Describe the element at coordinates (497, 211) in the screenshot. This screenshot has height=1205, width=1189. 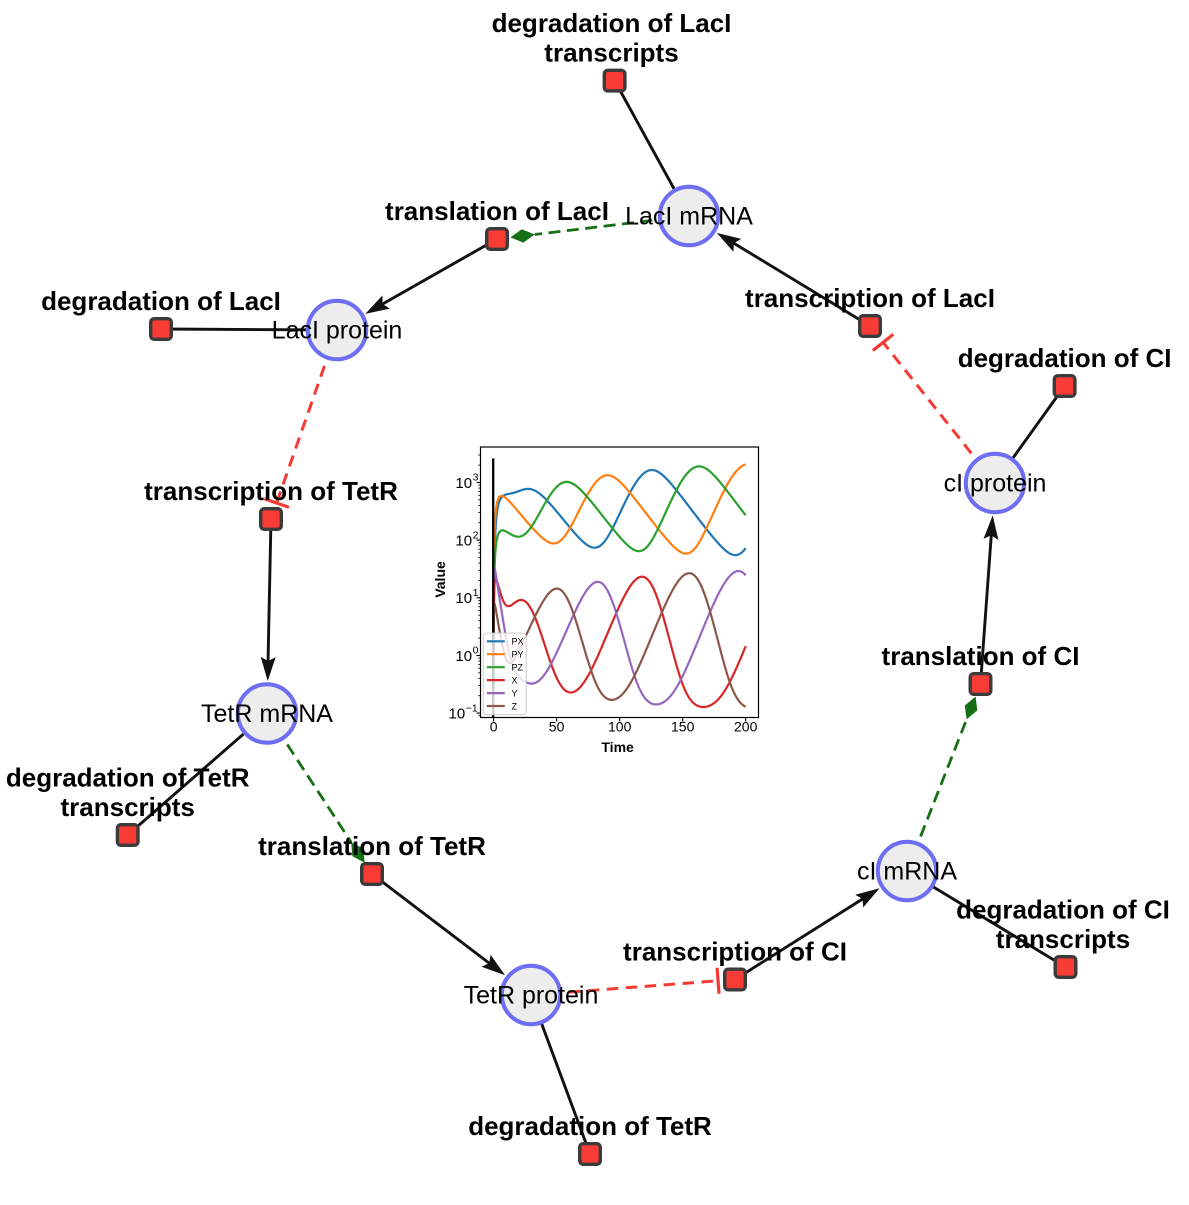
I see `svg-text: translation of LacI` at that location.